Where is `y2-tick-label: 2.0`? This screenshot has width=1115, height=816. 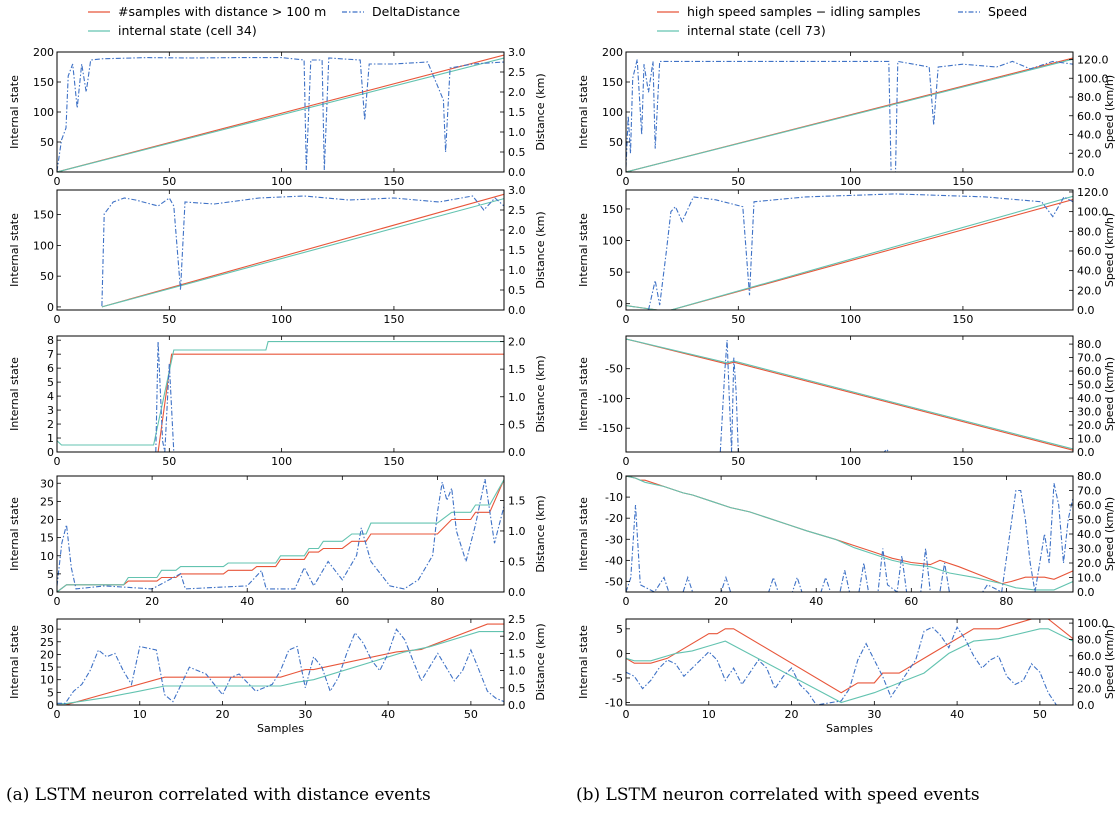 y2-tick-label: 2.0 is located at coordinates (517, 342).